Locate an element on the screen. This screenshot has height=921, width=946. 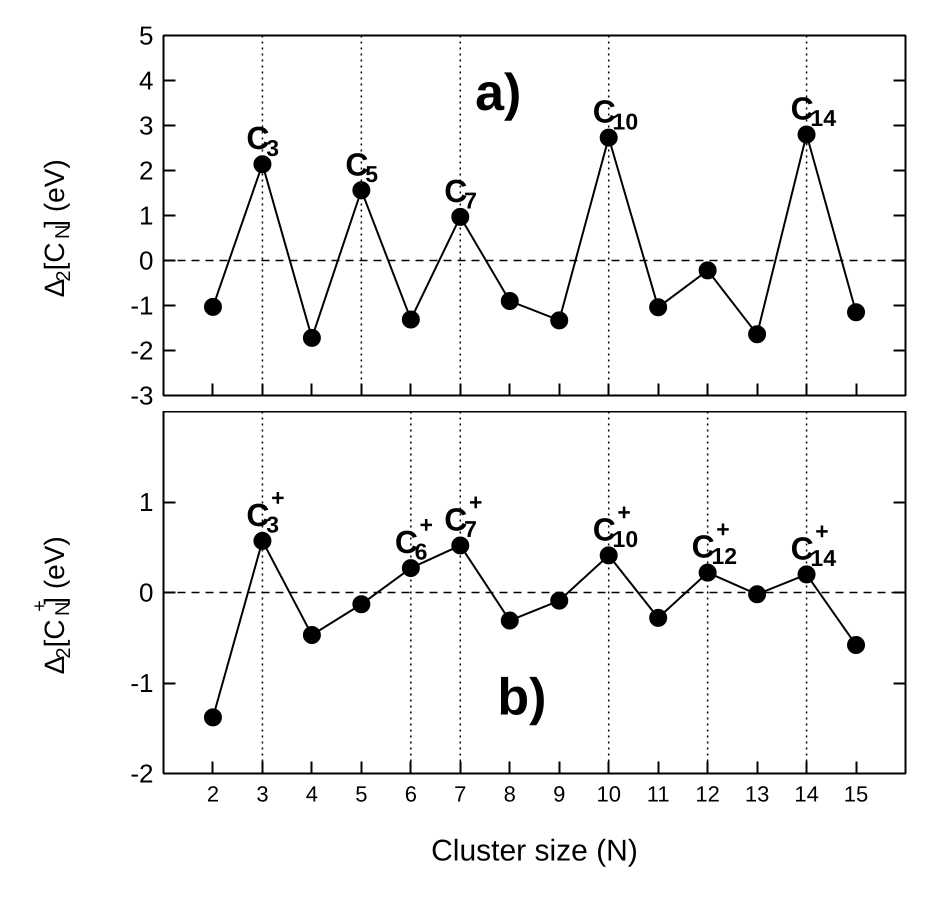
x-tick-label: 7 is located at coordinates (460, 794).